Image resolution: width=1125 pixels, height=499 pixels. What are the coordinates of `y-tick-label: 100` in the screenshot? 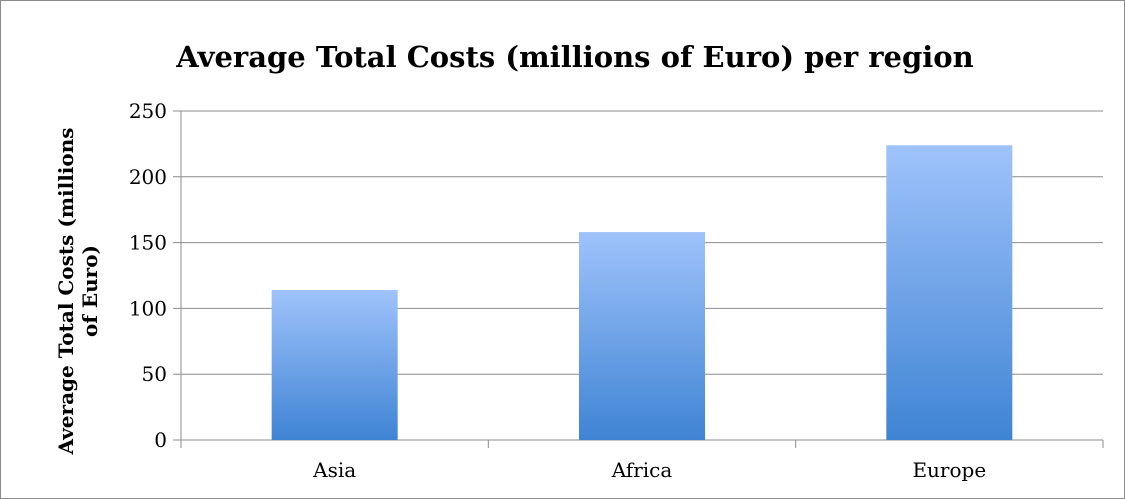 It's located at (148, 308).